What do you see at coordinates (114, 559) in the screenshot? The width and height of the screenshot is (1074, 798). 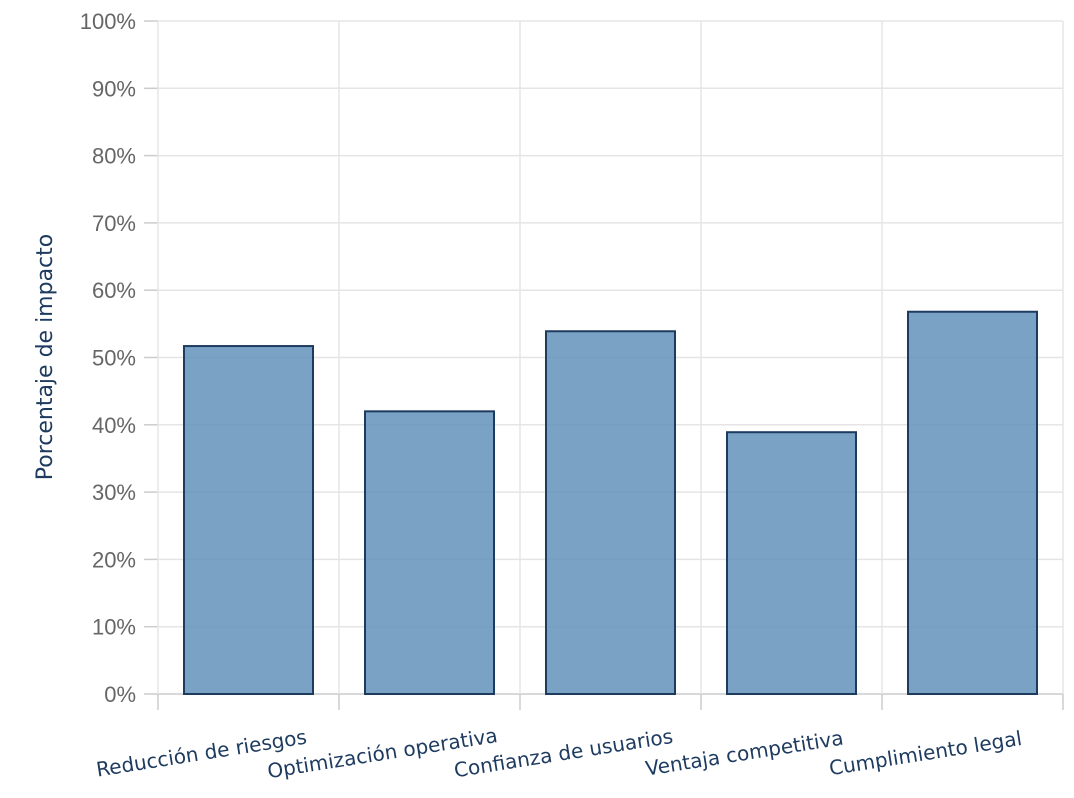 I see `y-tick-label: 20%` at bounding box center [114, 559].